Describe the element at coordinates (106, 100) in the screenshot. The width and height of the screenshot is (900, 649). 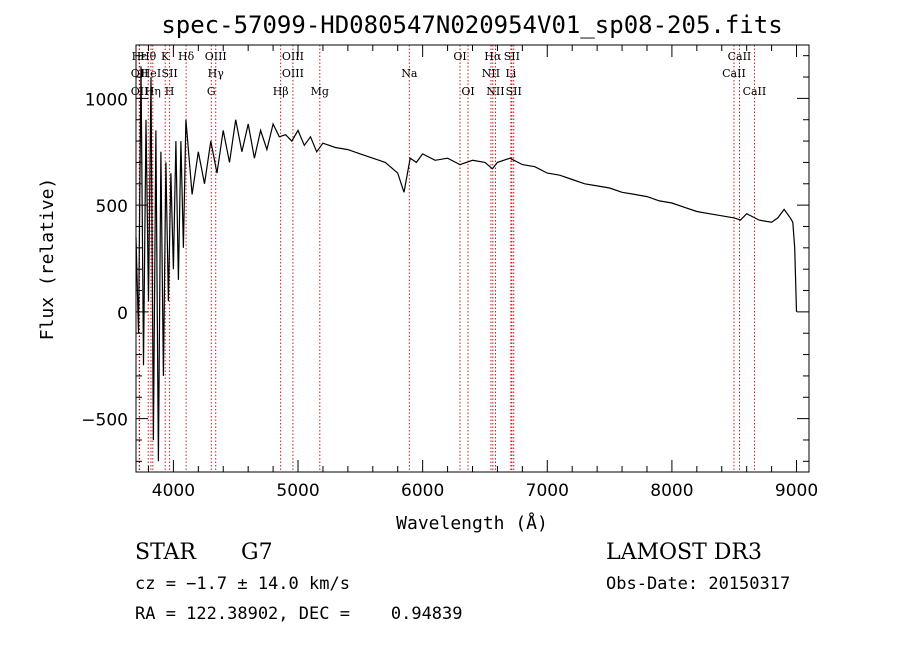
I see `y-tick-label: 1000` at that location.